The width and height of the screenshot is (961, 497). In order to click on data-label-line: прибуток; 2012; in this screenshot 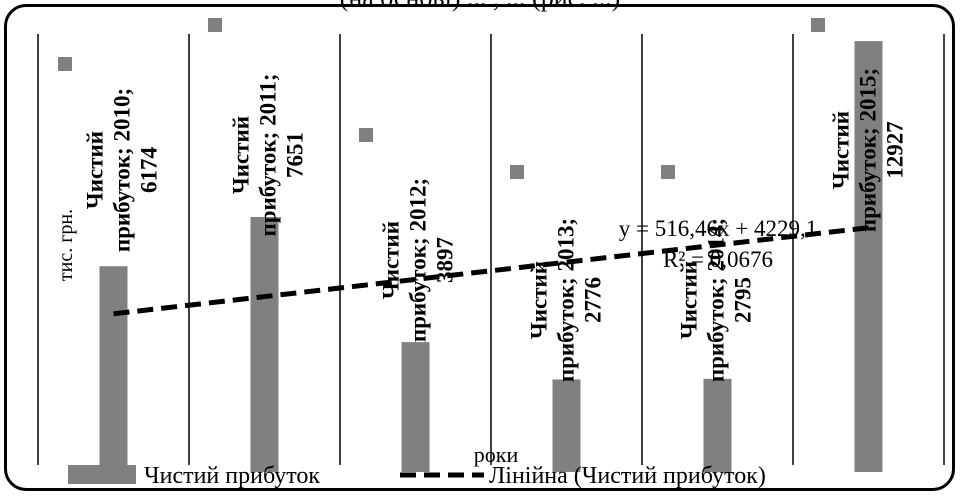, I will do `click(417, 260)`.